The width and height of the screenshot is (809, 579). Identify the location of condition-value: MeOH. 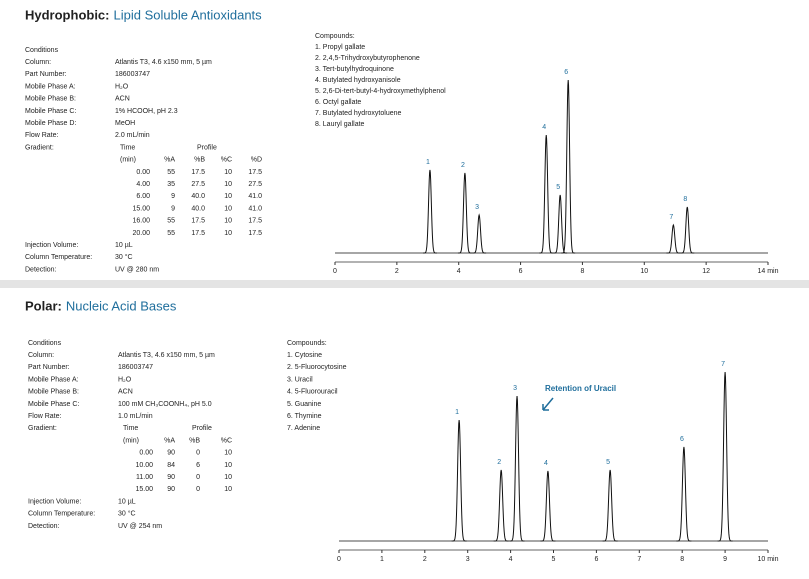
(125, 123).